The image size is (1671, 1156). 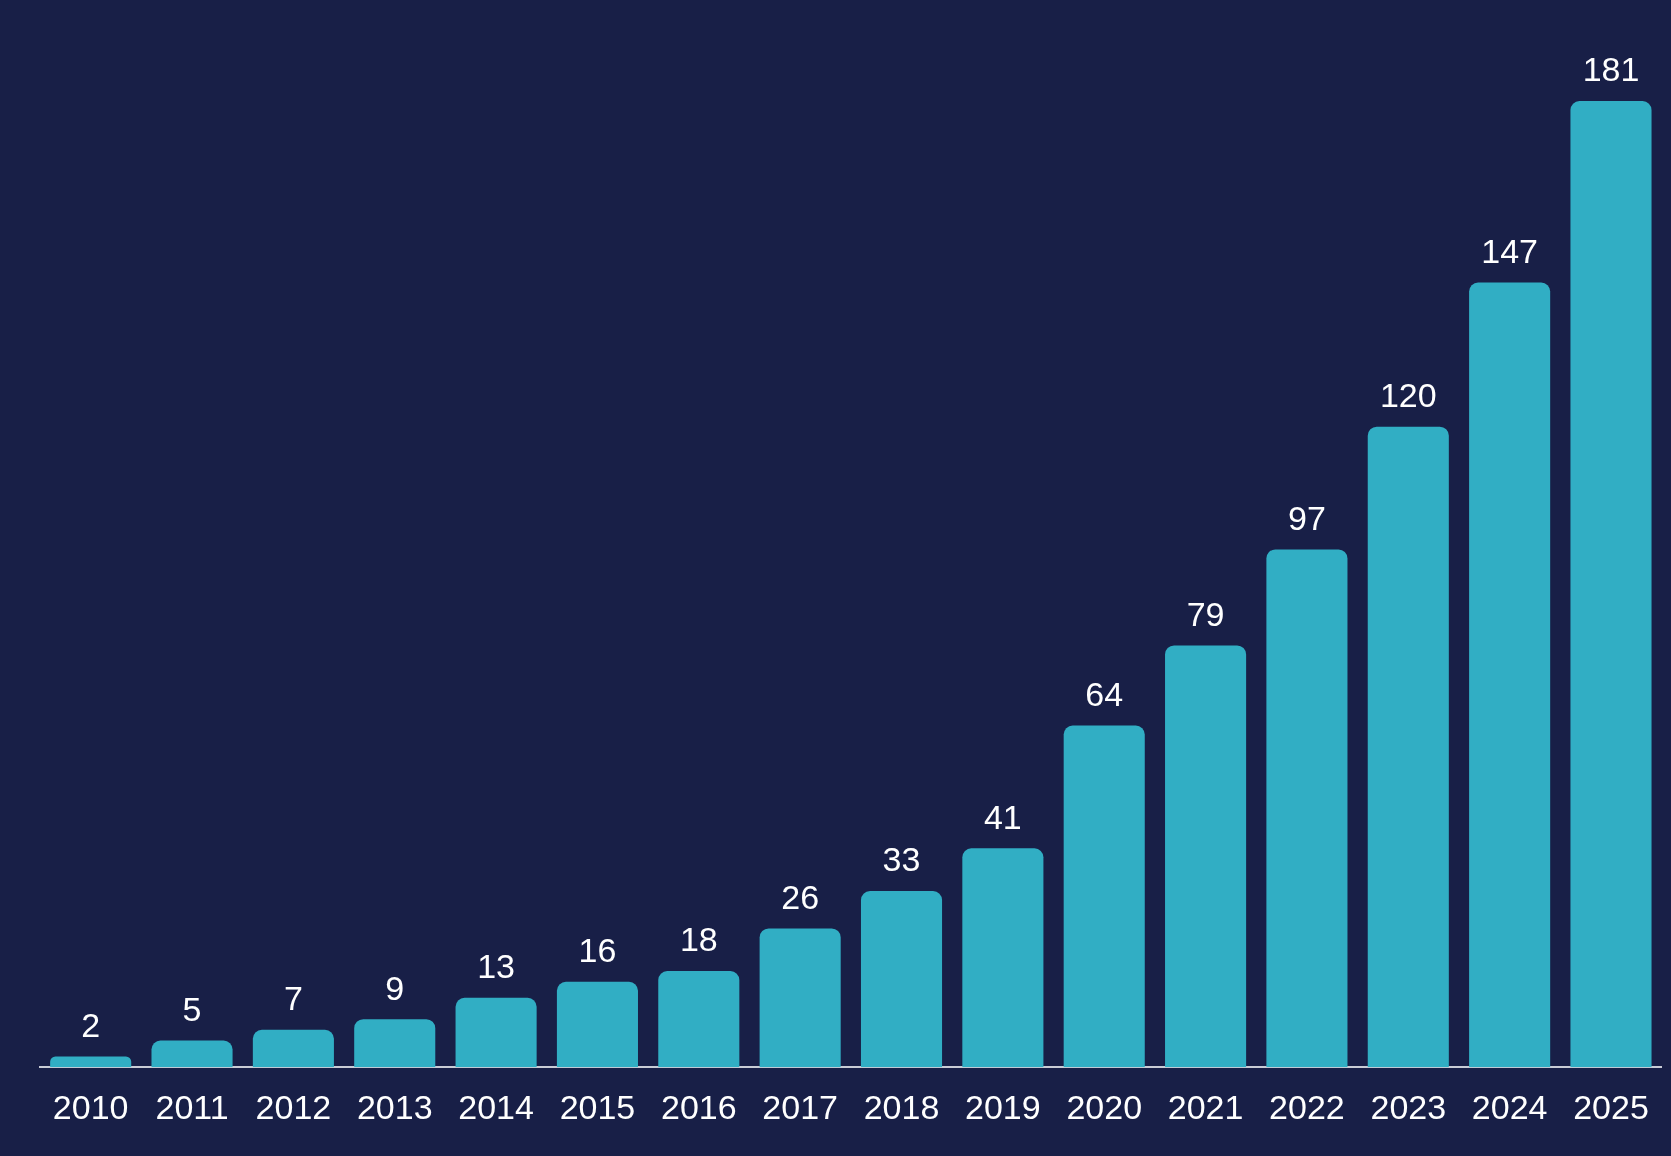 What do you see at coordinates (901, 859) in the screenshot?
I see `data-label: 33` at bounding box center [901, 859].